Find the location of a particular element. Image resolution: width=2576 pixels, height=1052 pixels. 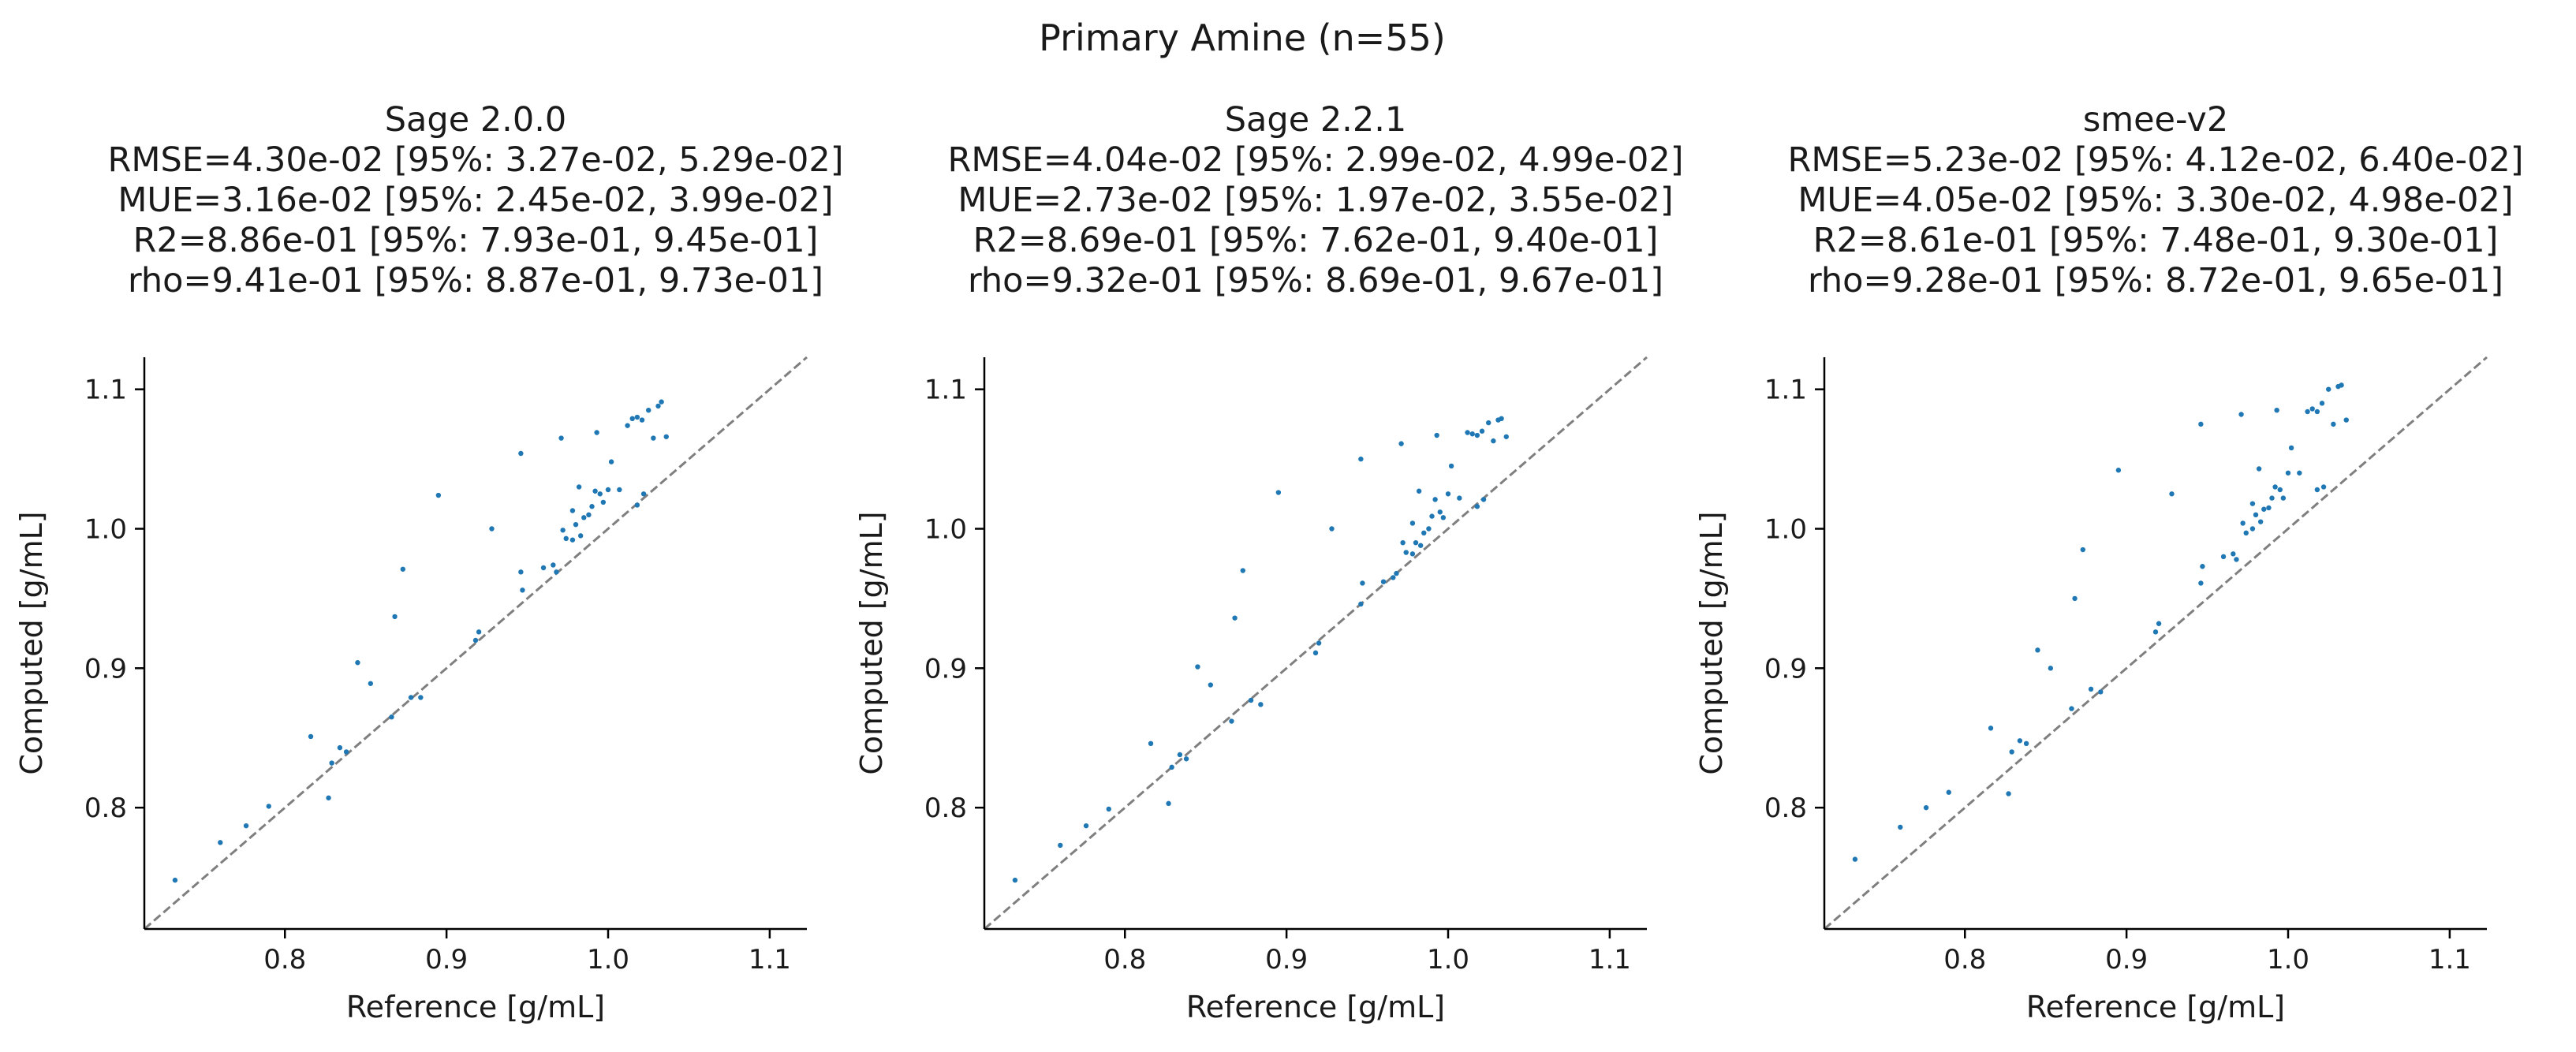

panel-stat-line: R2=8.86e-01 [95%: 7.93e-01, 9.45e-01] is located at coordinates (476, 240).